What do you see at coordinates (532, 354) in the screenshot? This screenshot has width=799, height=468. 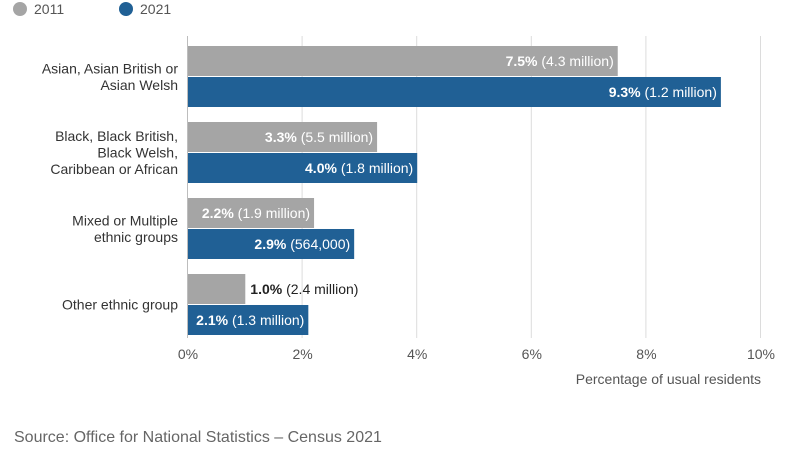 I see `x-tick-label-3: 6%` at bounding box center [532, 354].